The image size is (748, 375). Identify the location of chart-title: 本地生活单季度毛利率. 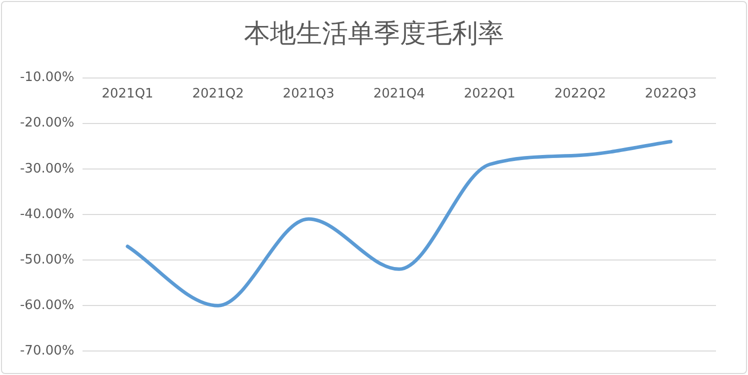
(374, 34).